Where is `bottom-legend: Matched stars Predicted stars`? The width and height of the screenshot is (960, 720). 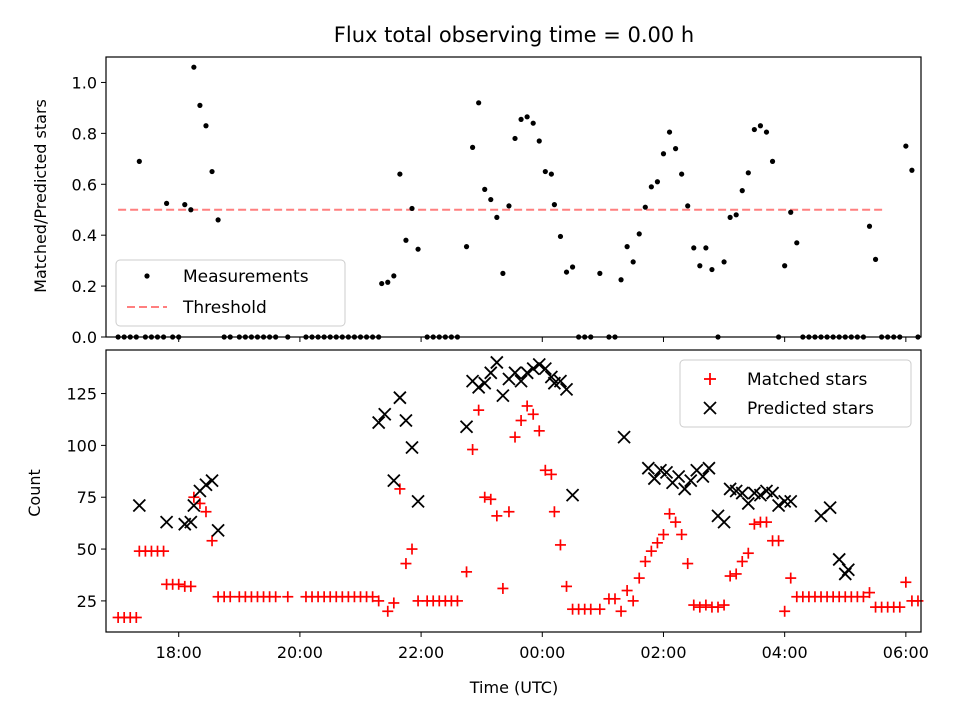
bottom-legend: Matched stars Predicted stars is located at coordinates (795, 393).